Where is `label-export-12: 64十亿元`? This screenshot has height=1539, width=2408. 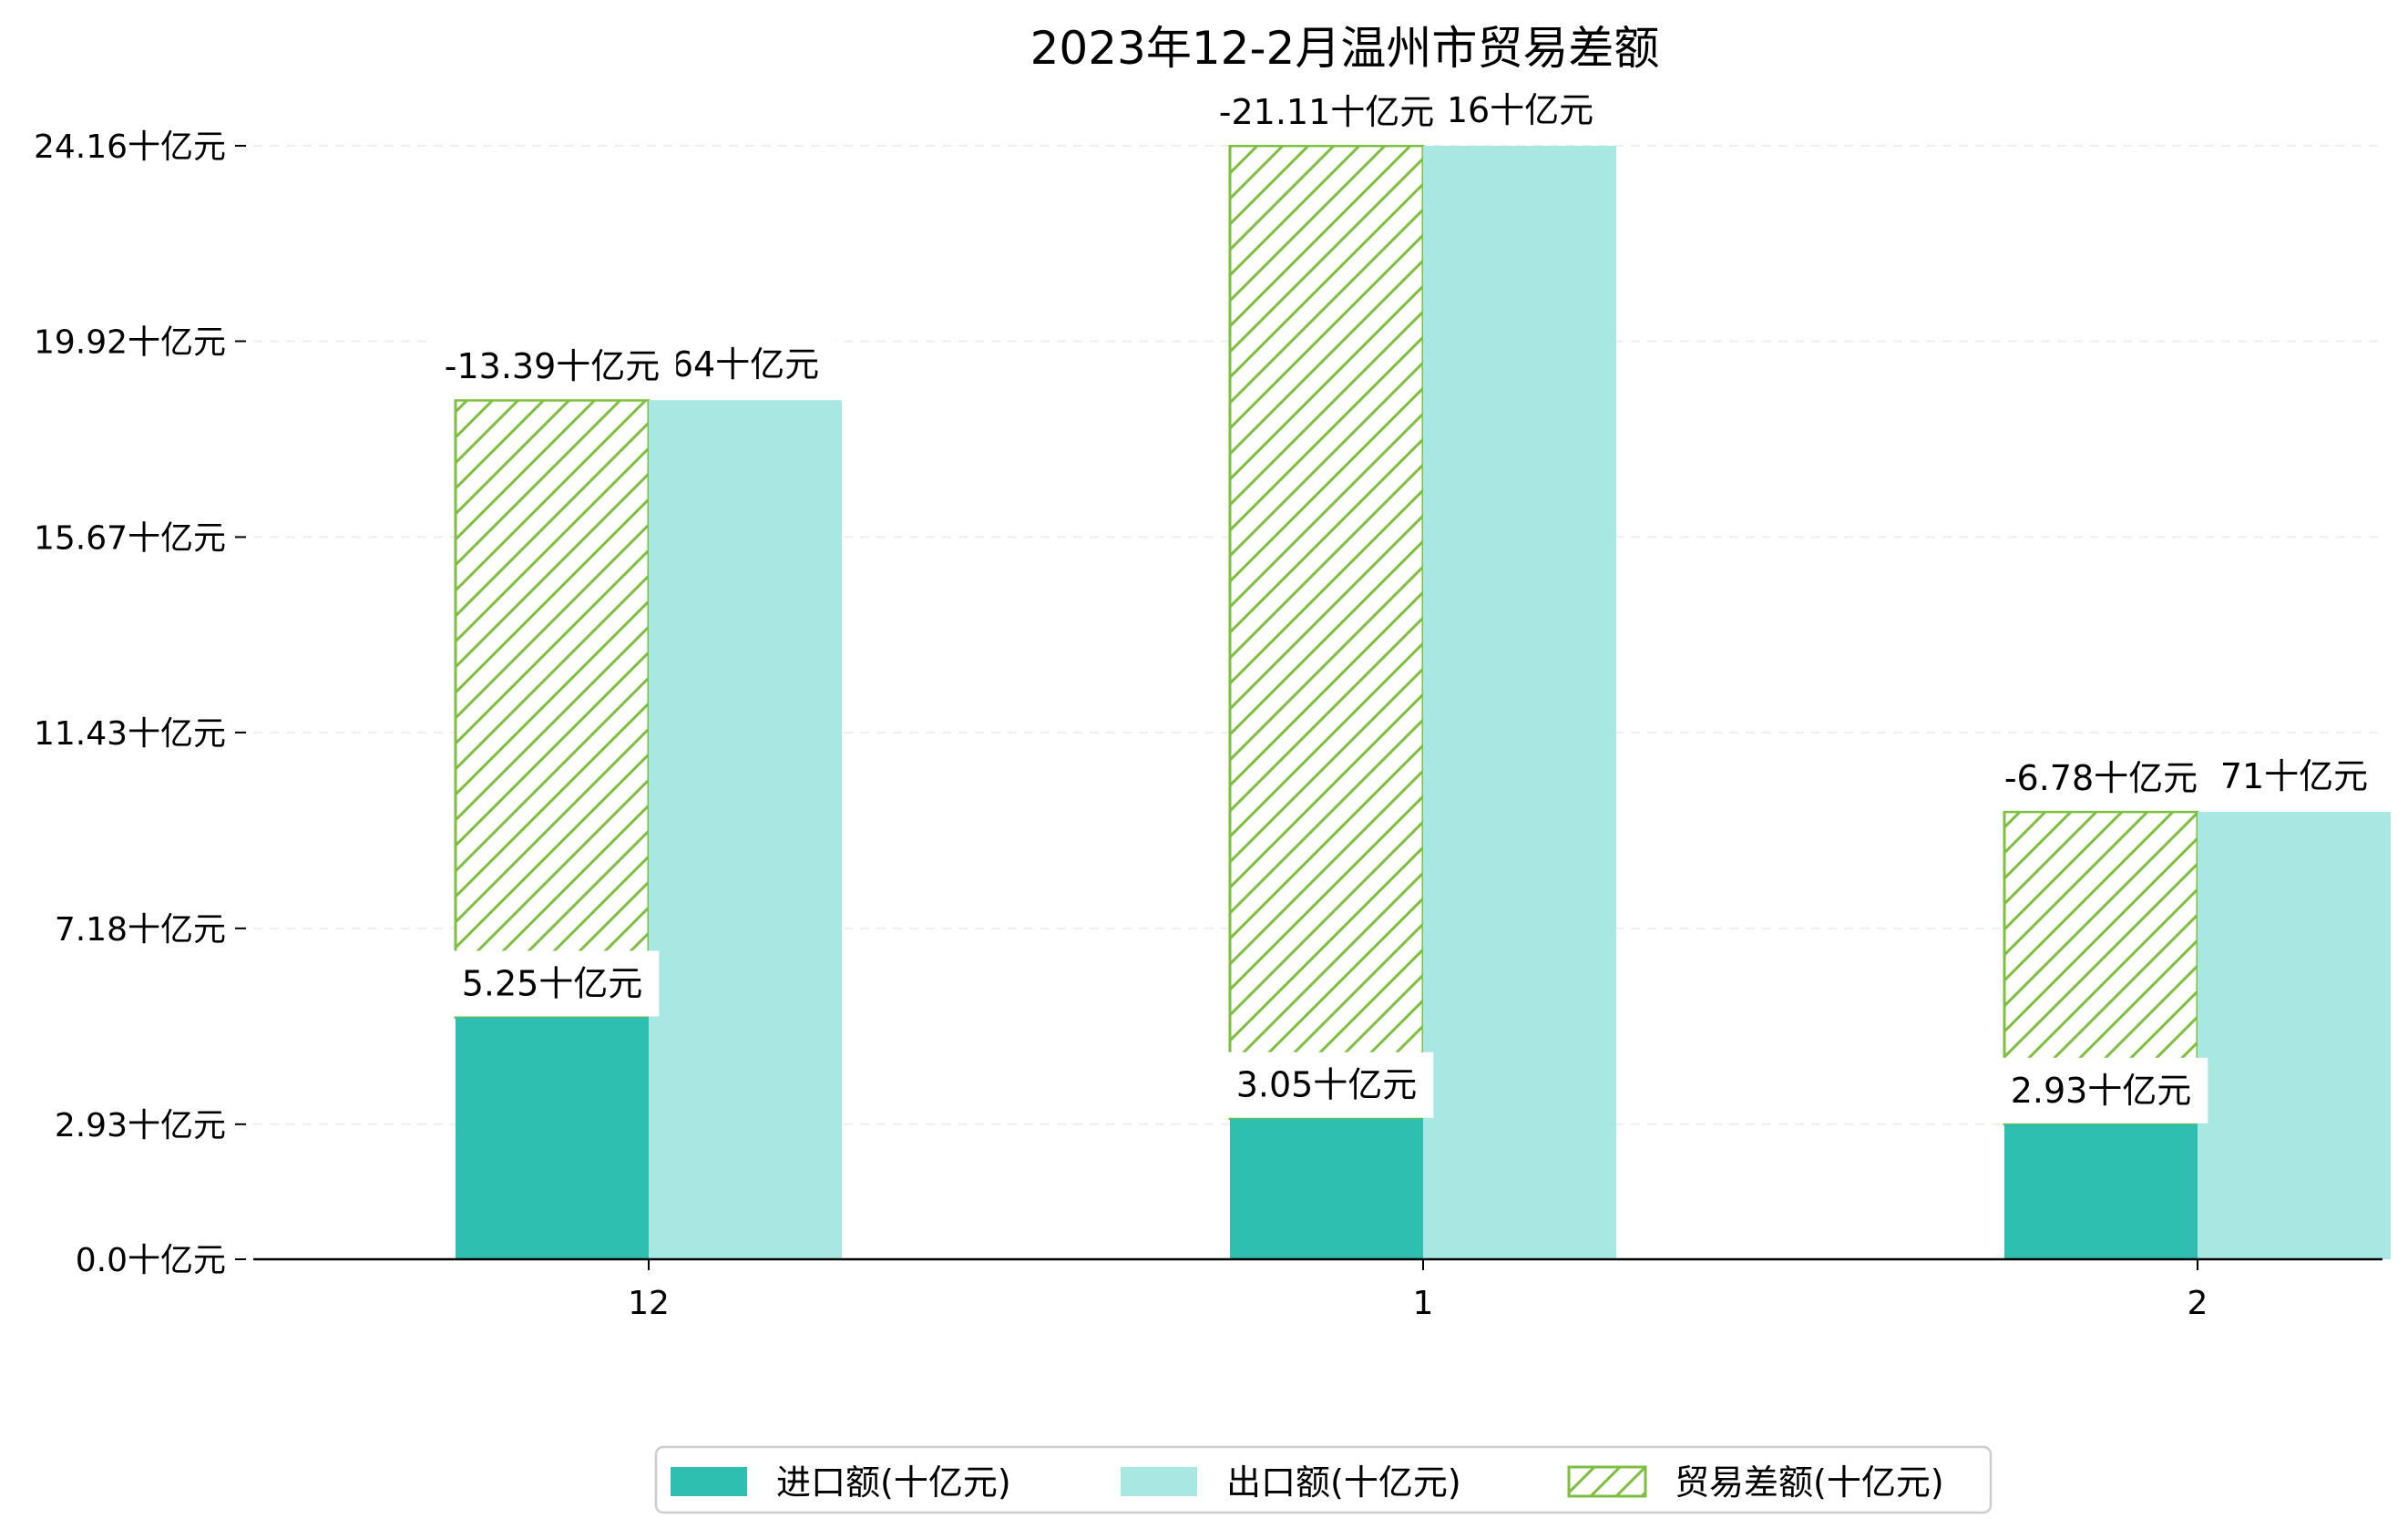
label-export-12: 64十亿元 is located at coordinates (745, 364).